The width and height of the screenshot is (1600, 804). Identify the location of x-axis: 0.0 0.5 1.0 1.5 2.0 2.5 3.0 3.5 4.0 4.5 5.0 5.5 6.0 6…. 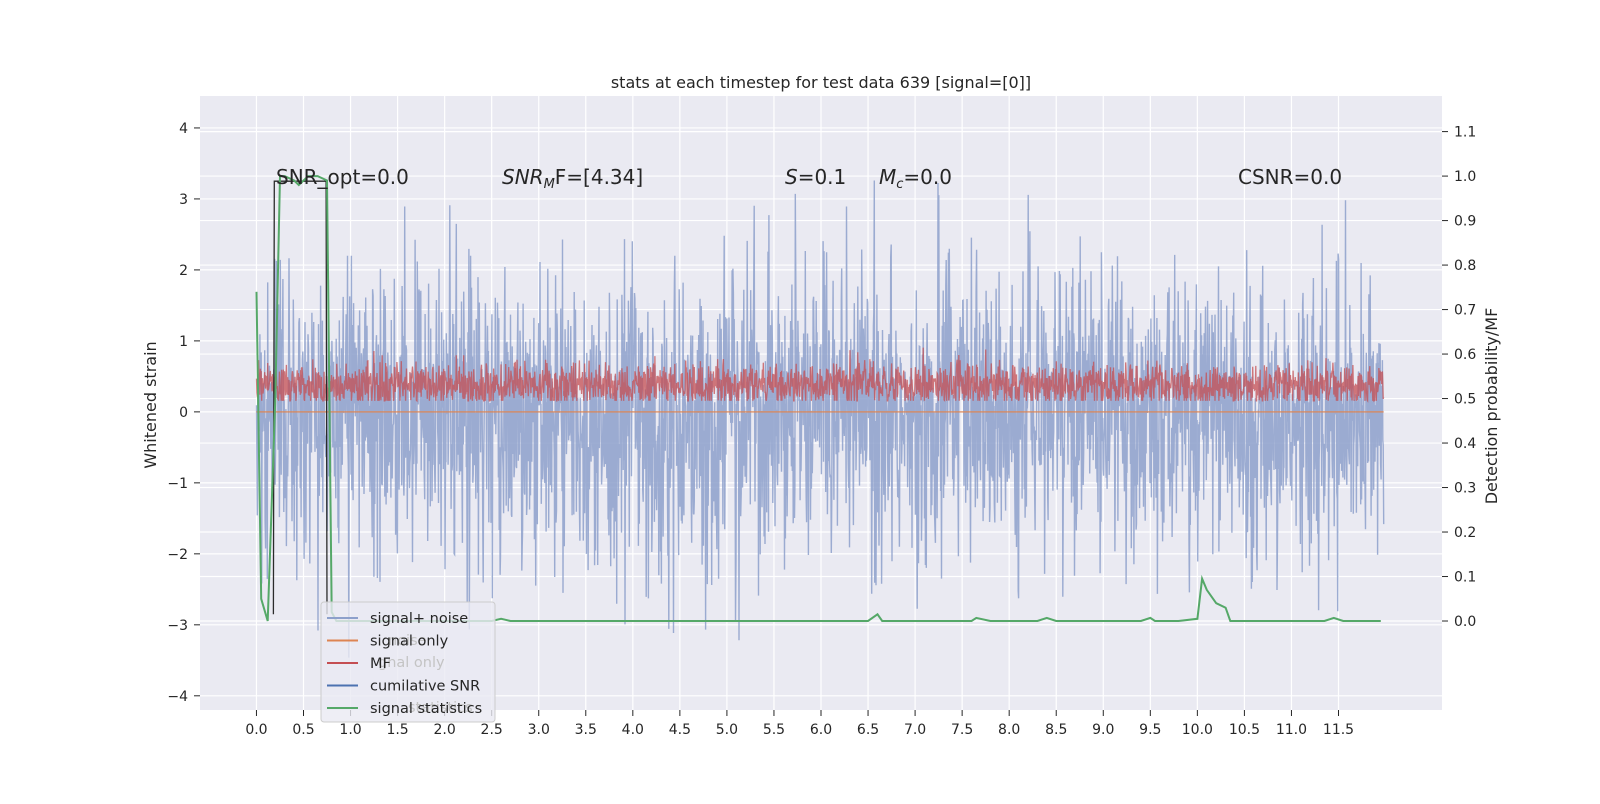
(799, 724).